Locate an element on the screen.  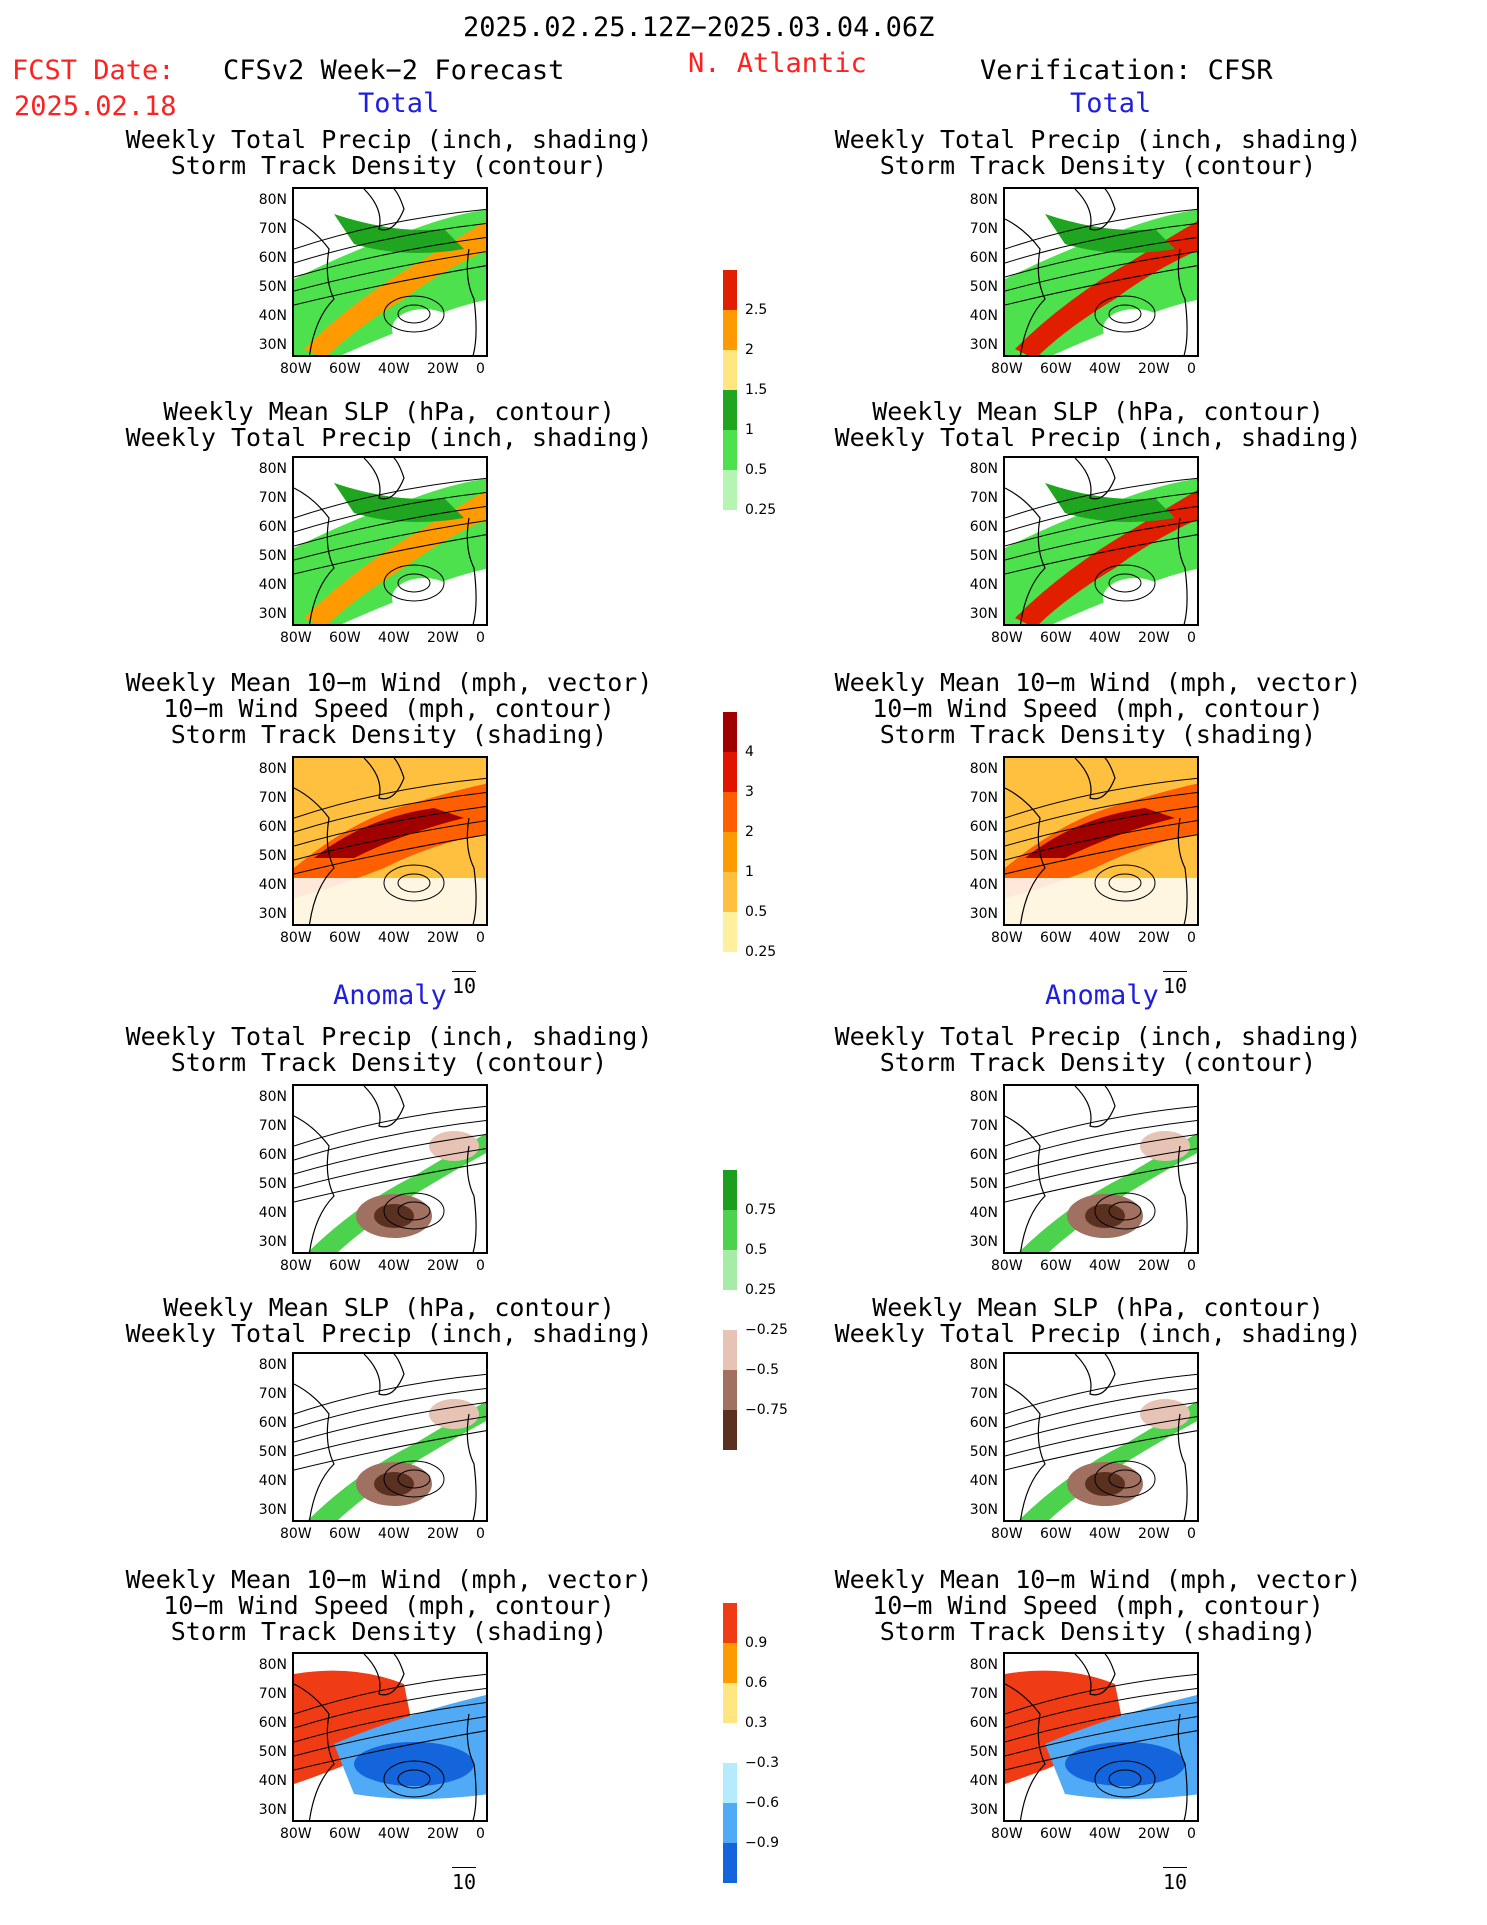
map-verification-precip-total is located at coordinates (1101, 272).